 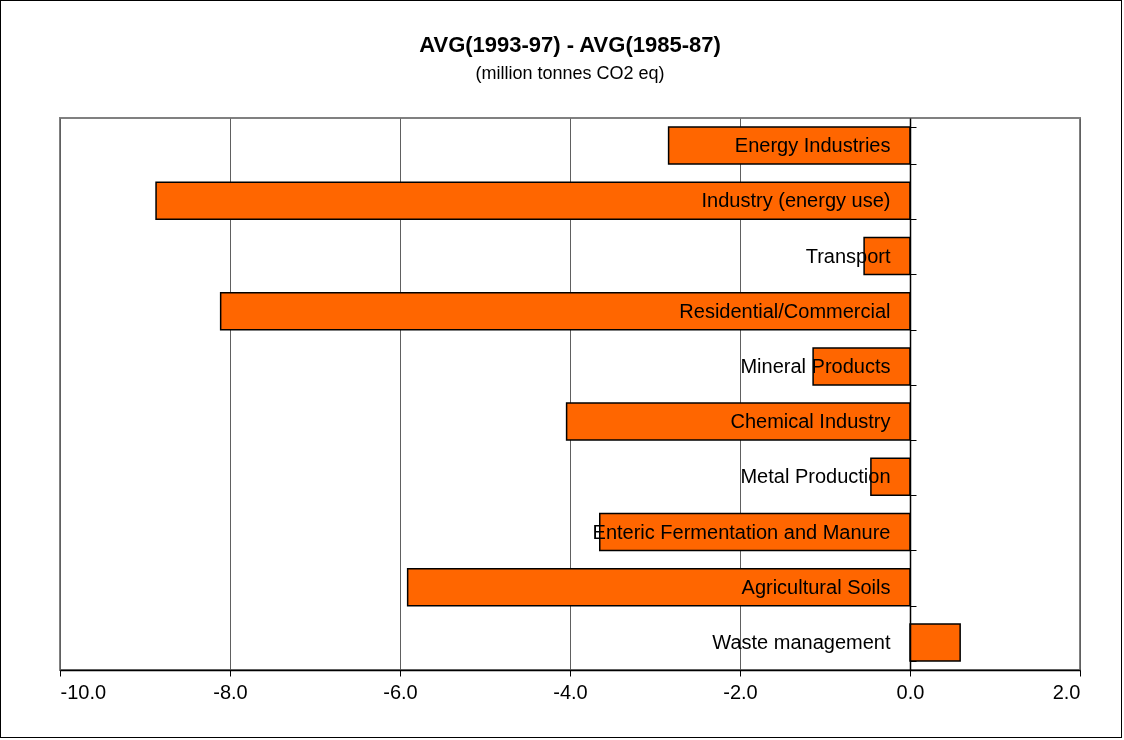 I want to click on x-tick-label: -10.0, so click(x=83, y=691).